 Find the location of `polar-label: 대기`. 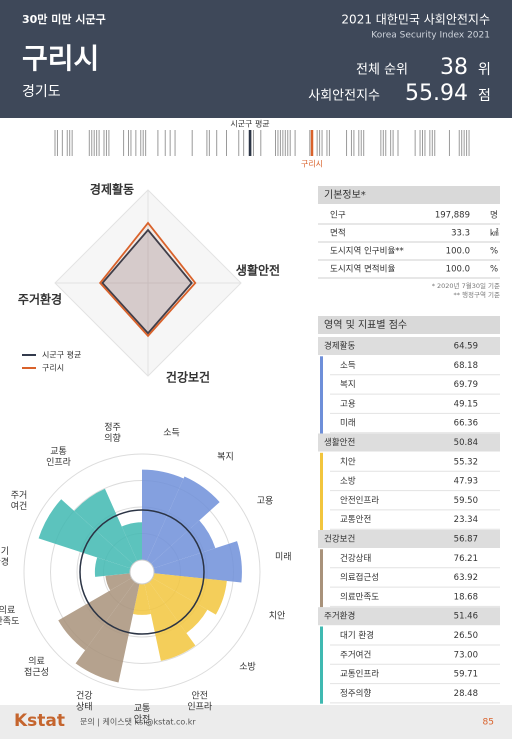

polar-label: 대기 is located at coordinates (4, 551).